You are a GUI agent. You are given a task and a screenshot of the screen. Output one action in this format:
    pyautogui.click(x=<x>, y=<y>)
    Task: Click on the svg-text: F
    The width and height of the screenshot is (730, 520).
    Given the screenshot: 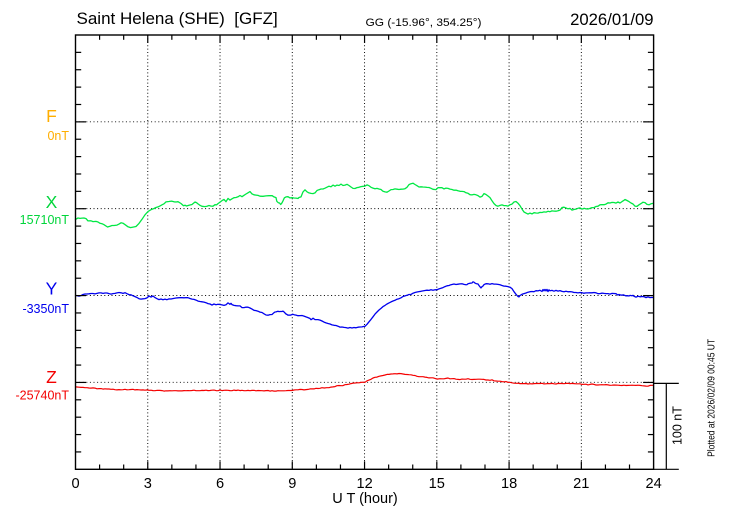 What is the action you would take?
    pyautogui.click(x=51, y=116)
    